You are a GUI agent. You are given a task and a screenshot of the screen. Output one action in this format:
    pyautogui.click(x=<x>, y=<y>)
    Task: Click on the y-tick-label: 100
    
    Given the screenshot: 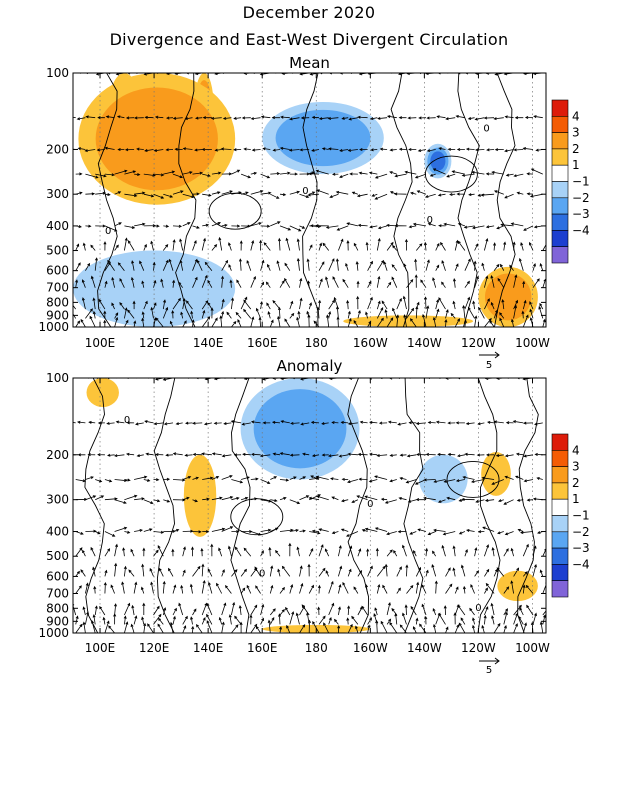 What is the action you would take?
    pyautogui.click(x=57, y=378)
    